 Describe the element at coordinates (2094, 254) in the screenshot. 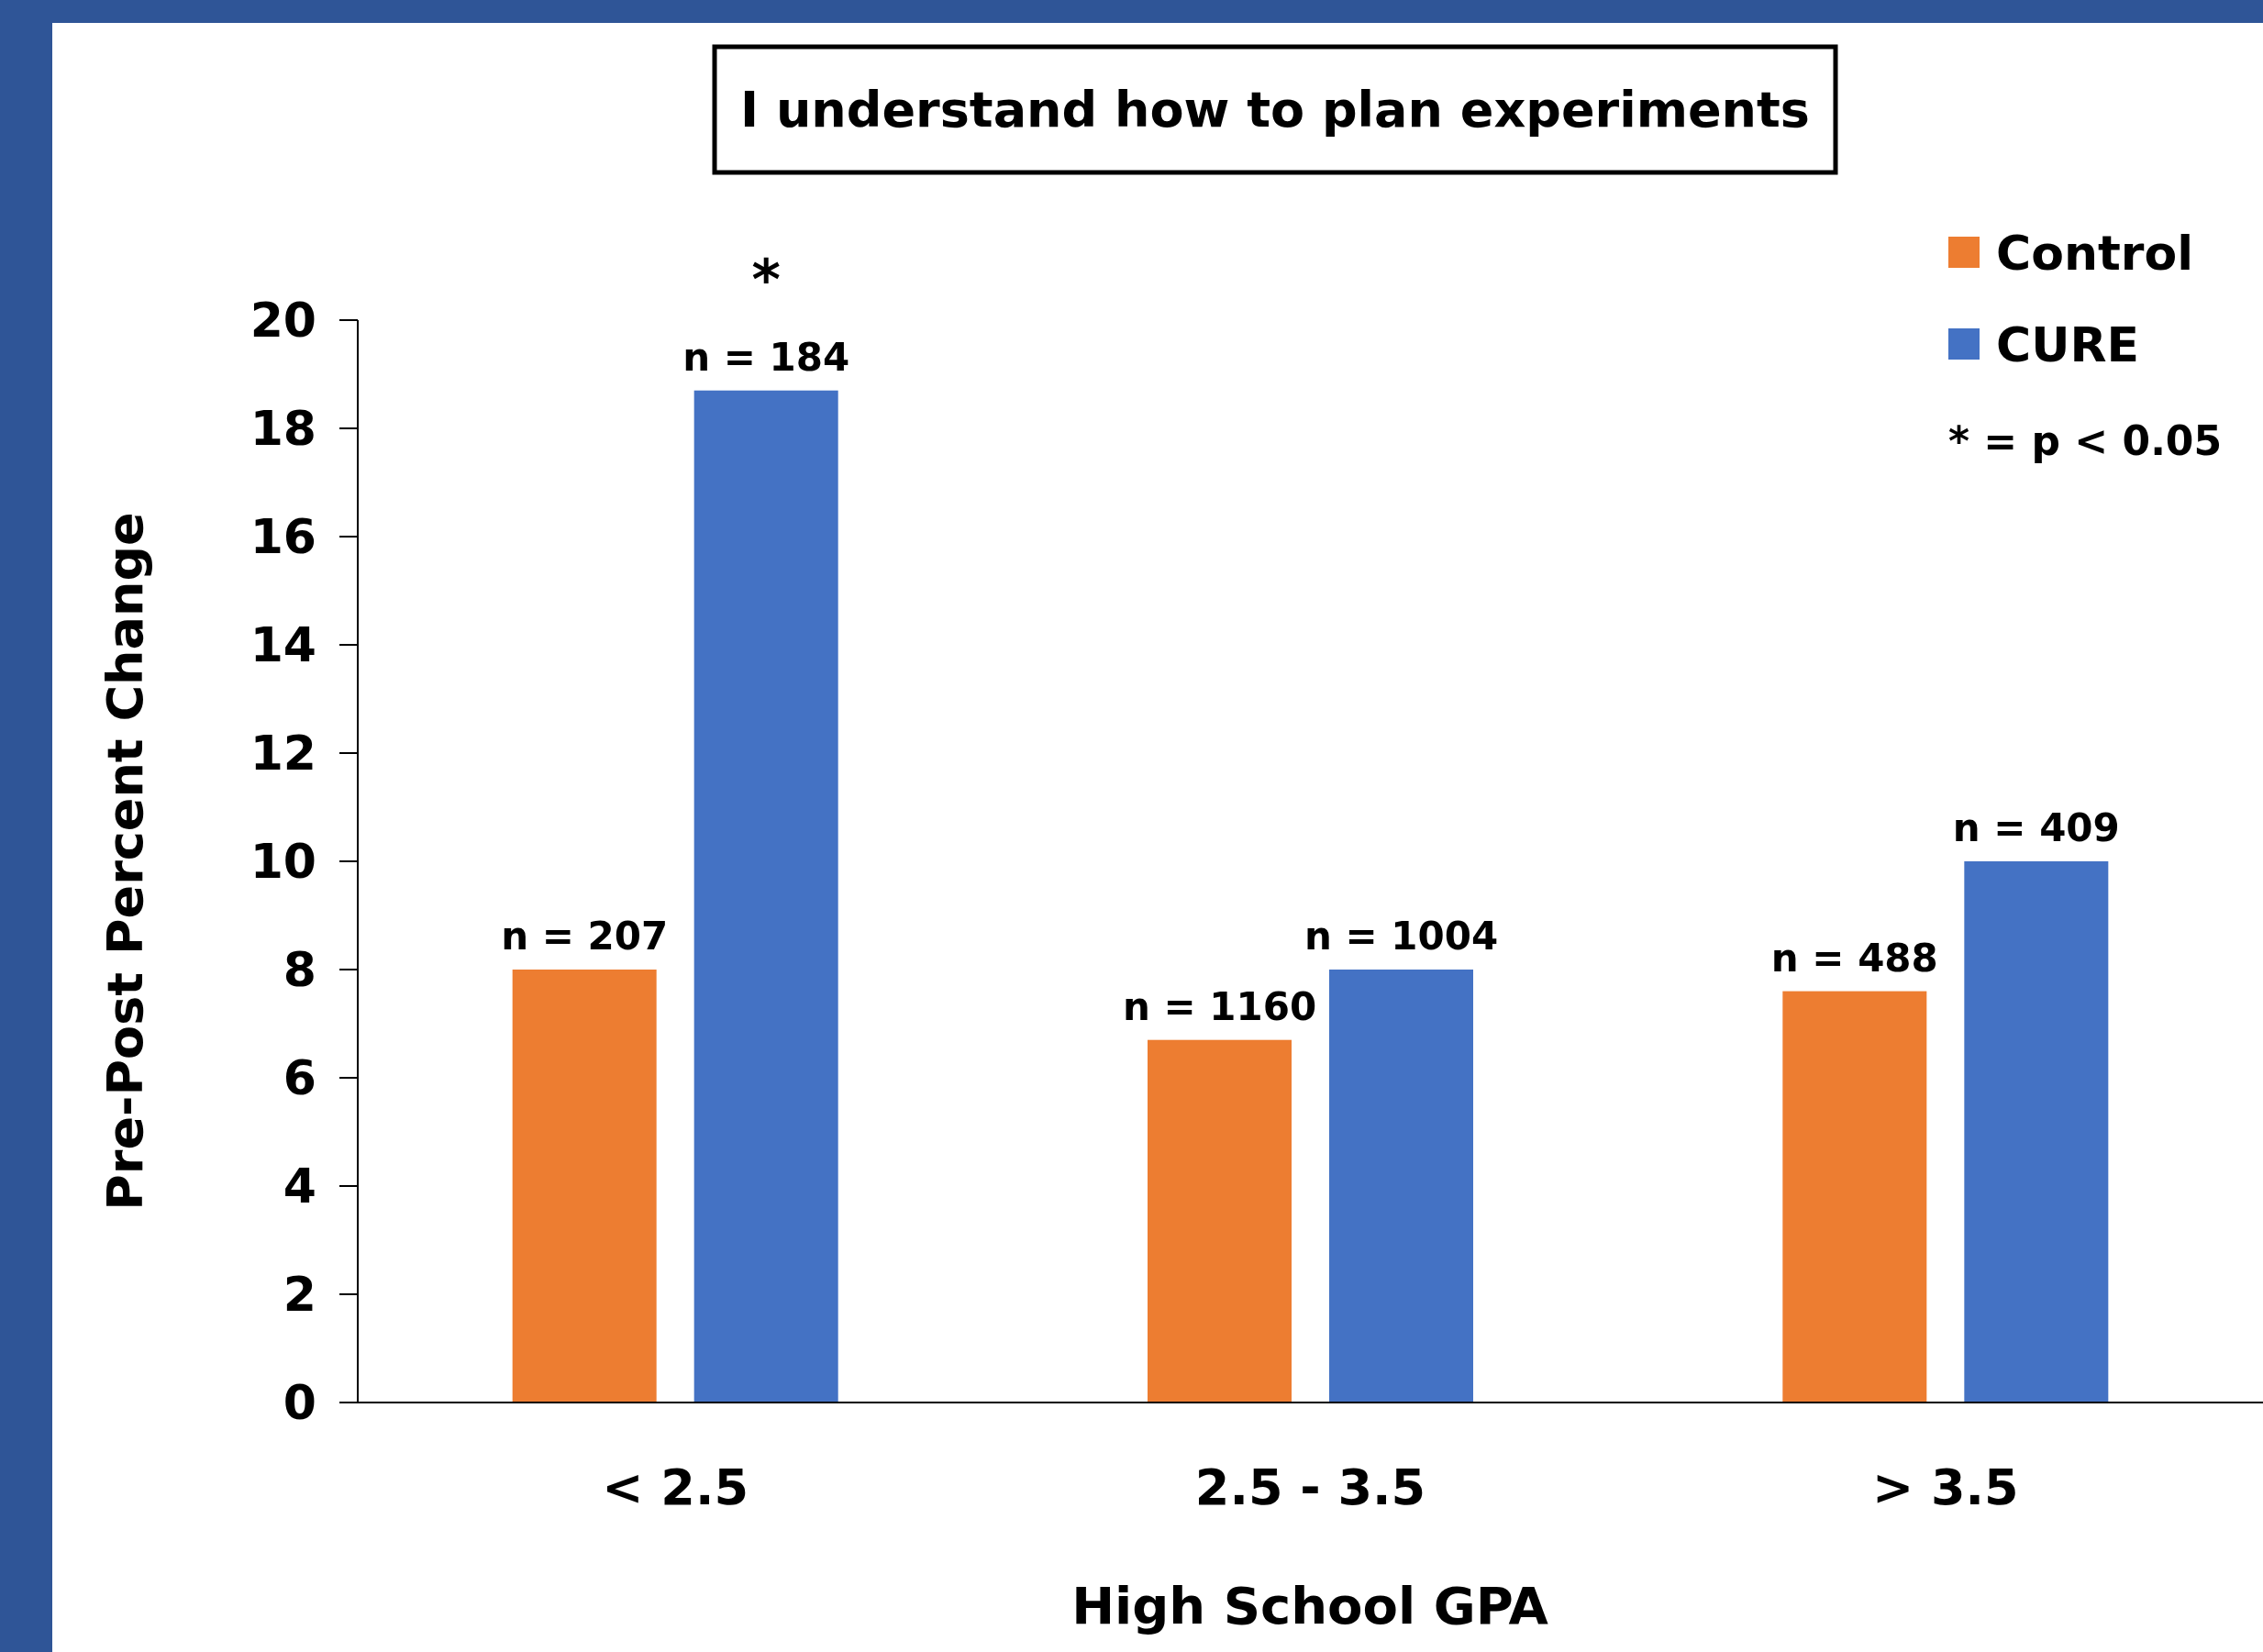

I see `legend-label: Control` at that location.